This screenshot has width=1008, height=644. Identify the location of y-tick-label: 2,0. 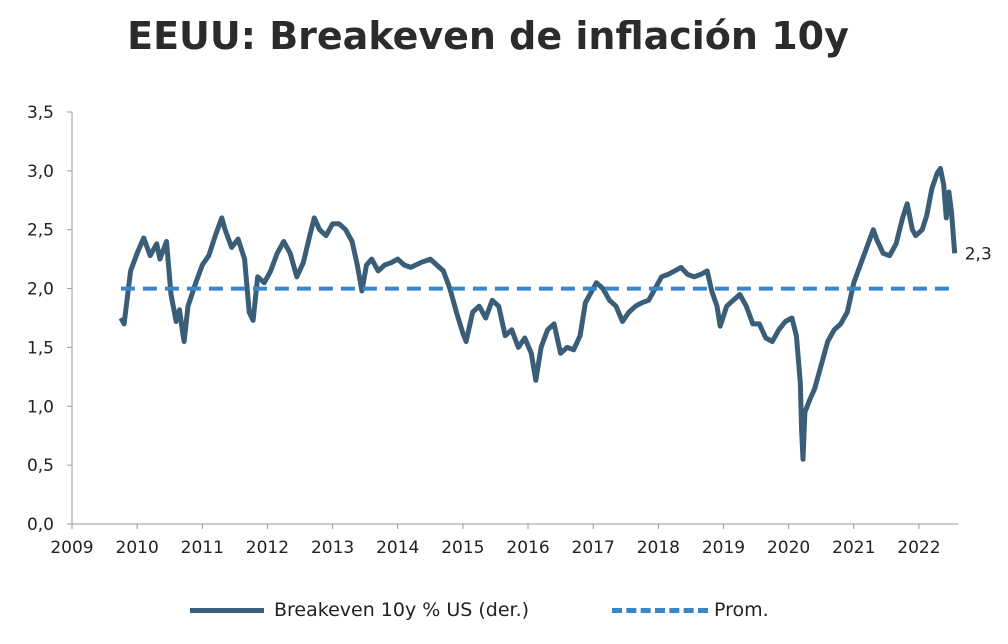
(40, 290).